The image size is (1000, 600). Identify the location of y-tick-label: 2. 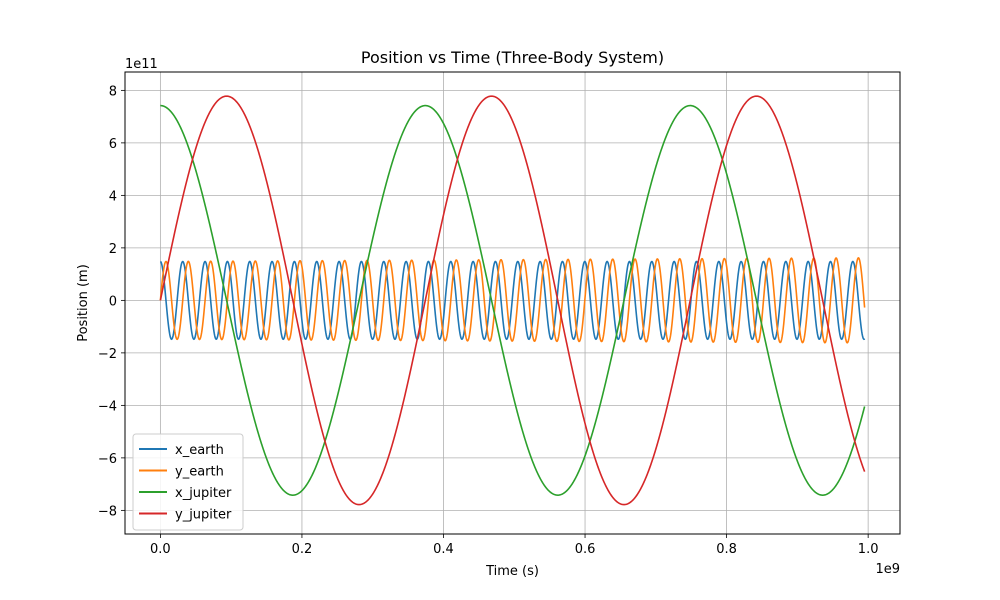
(113, 249).